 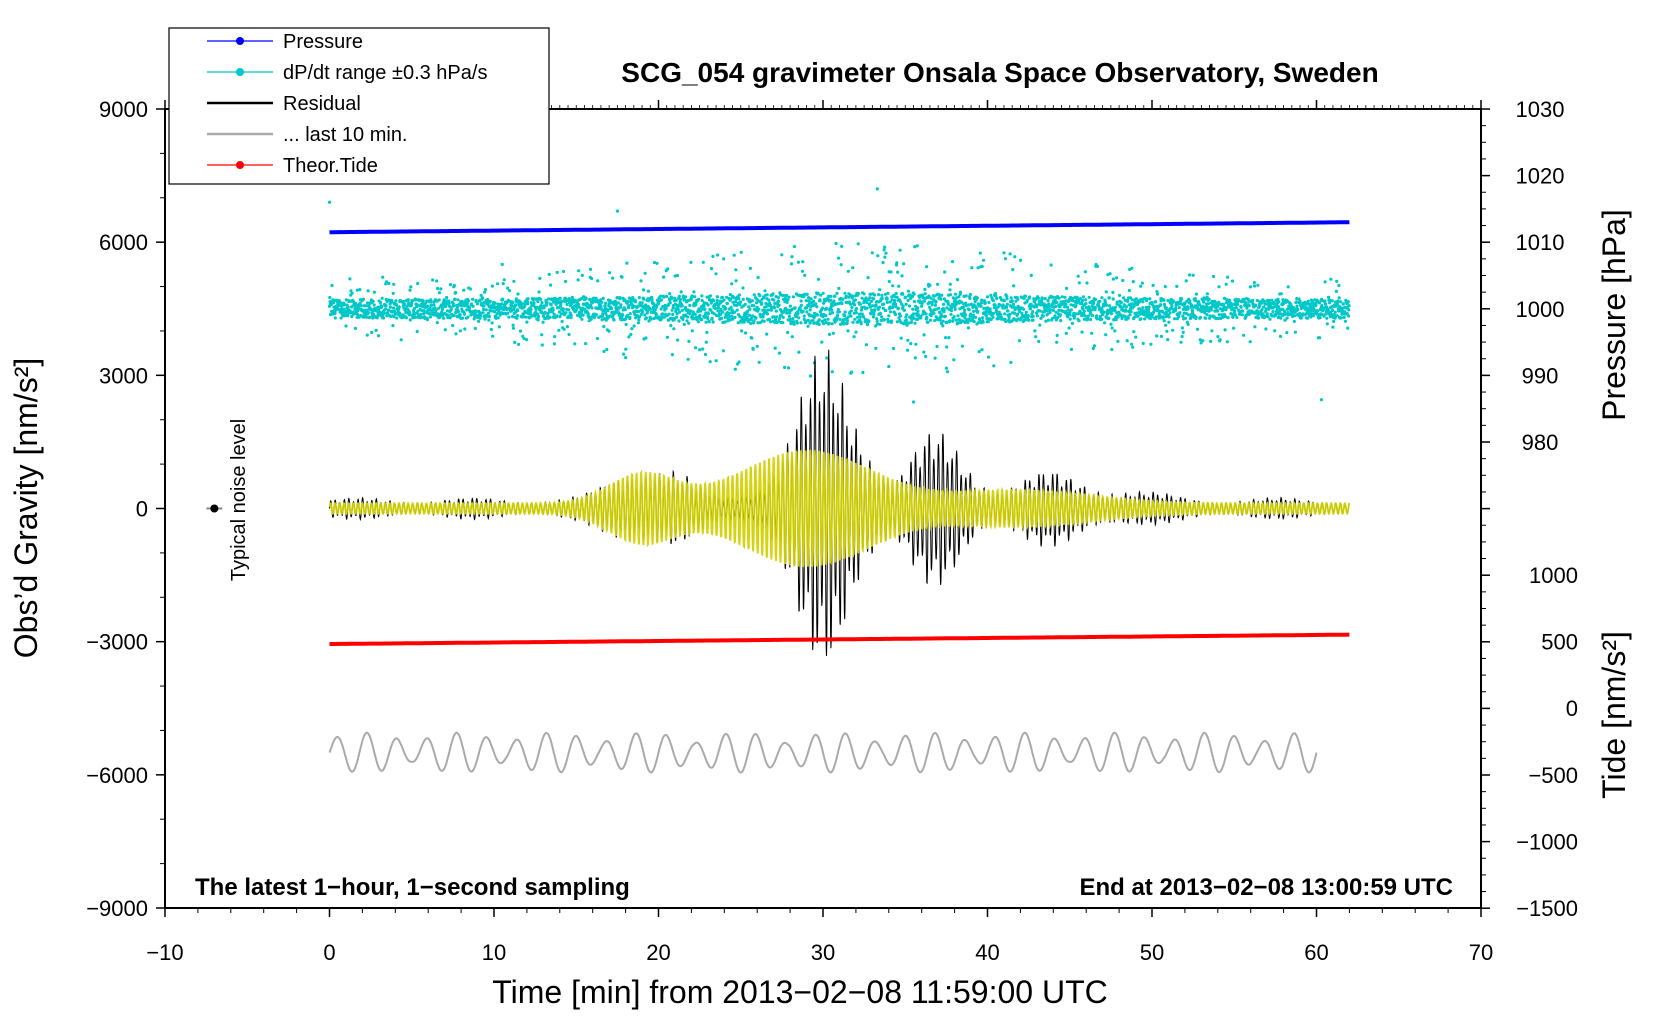 What do you see at coordinates (839, 508) in the screenshot?
I see `filtered-line` at bounding box center [839, 508].